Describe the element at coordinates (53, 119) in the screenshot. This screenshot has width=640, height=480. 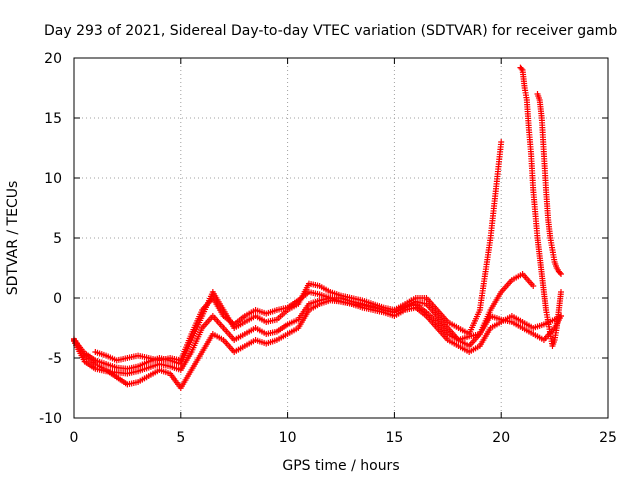
I see `y-tick-label: 15` at that location.